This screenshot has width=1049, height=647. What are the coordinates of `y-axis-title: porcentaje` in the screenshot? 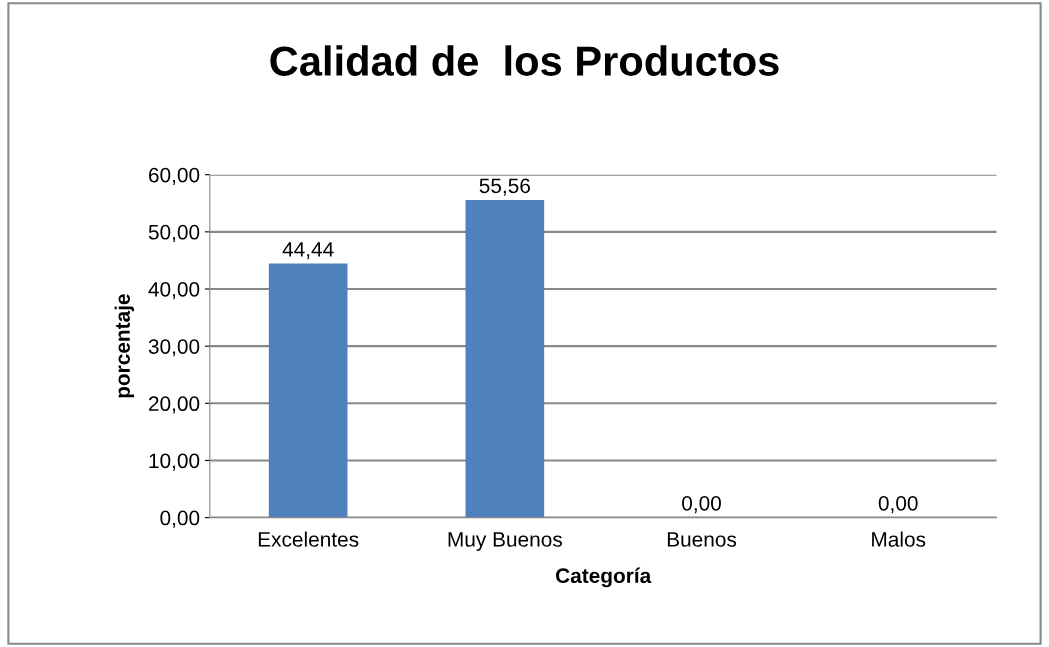 It's located at (124, 346).